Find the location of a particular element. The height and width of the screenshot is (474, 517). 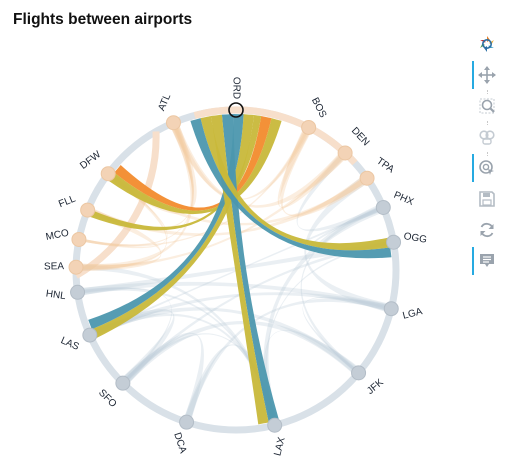

tap-icon is located at coordinates (486, 167).